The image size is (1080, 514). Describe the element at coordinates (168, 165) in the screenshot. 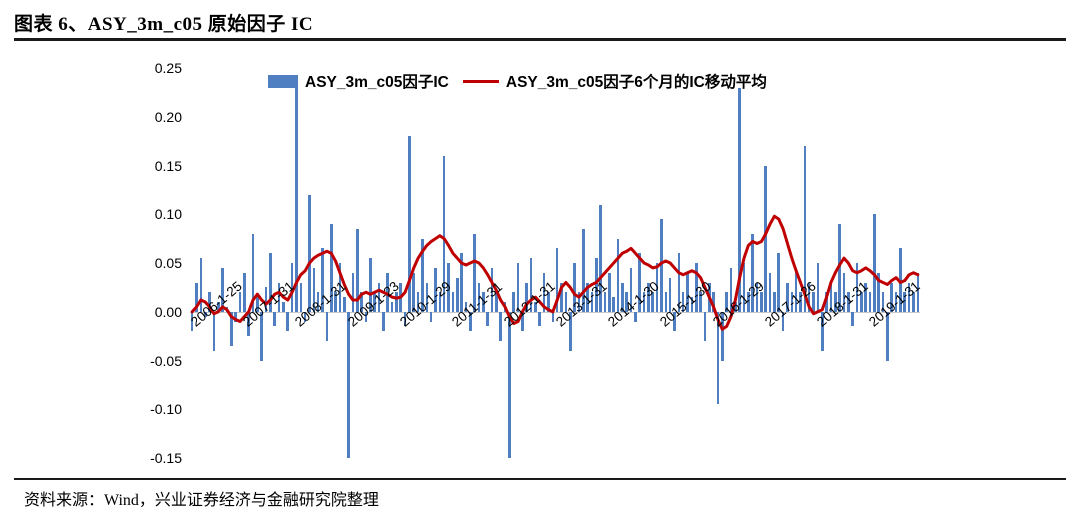

I see `y-tick-label: 0.15` at that location.